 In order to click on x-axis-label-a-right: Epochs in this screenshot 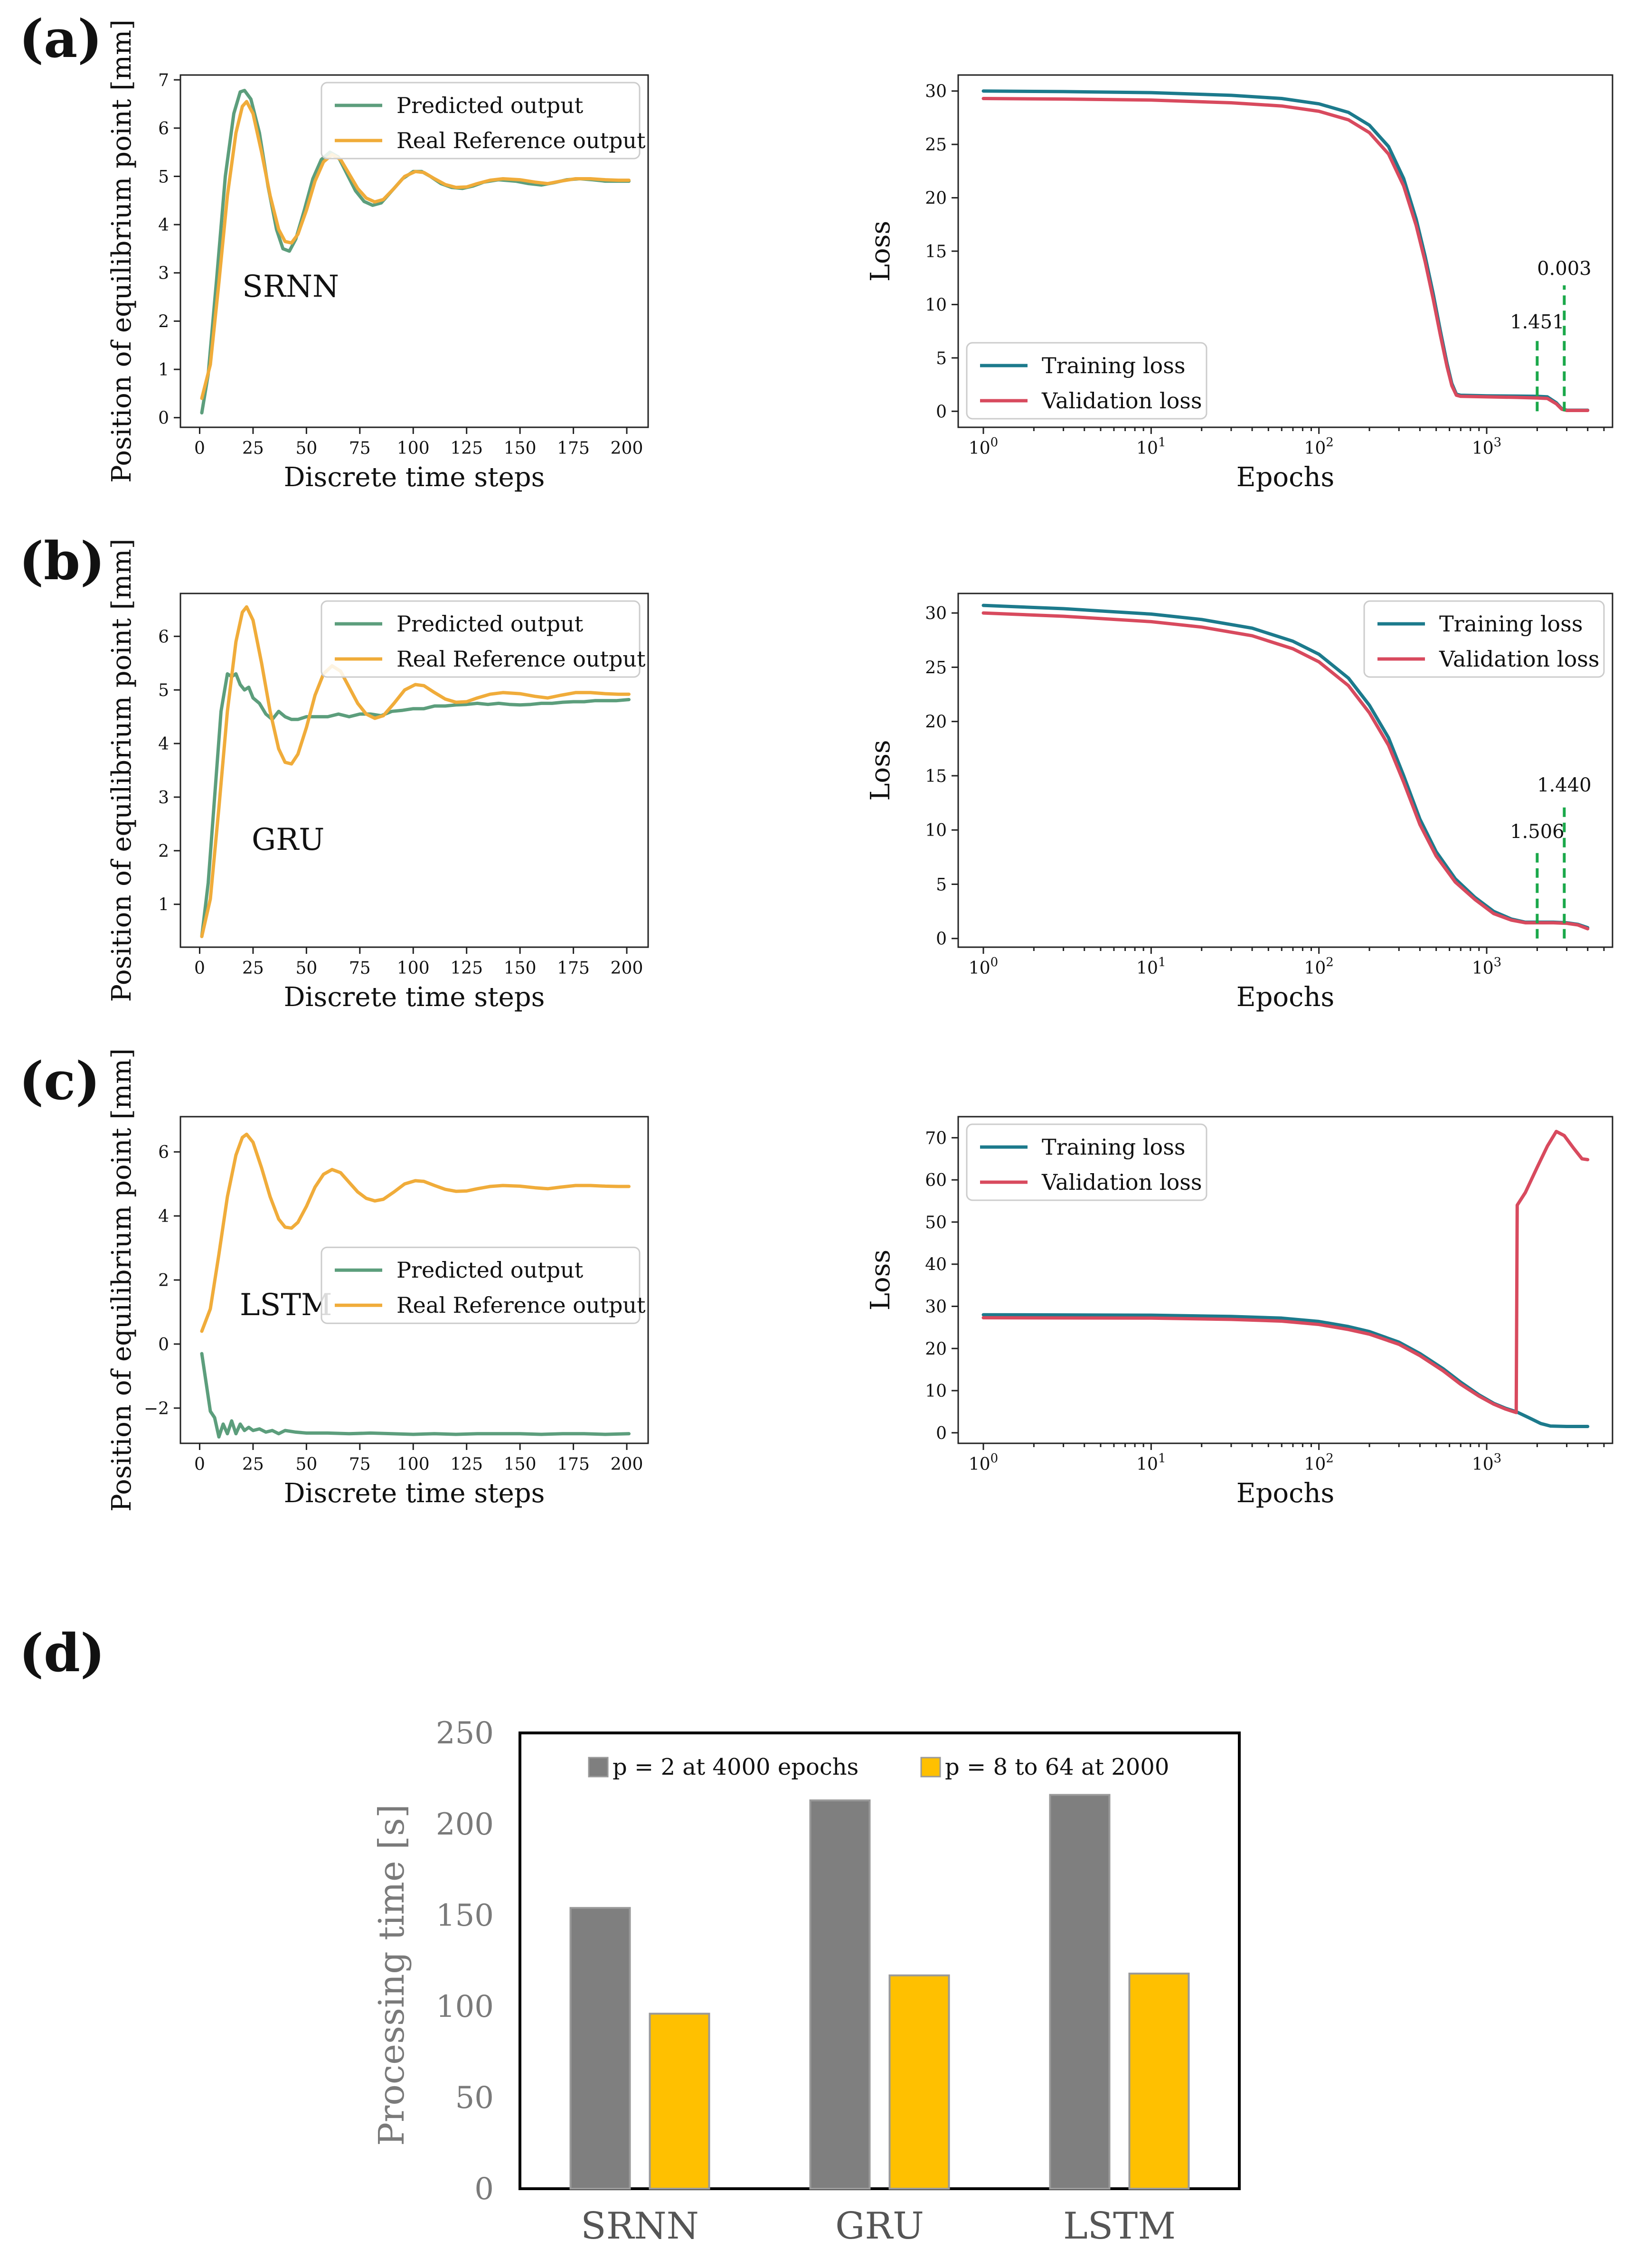, I will do `click(1285, 477)`.